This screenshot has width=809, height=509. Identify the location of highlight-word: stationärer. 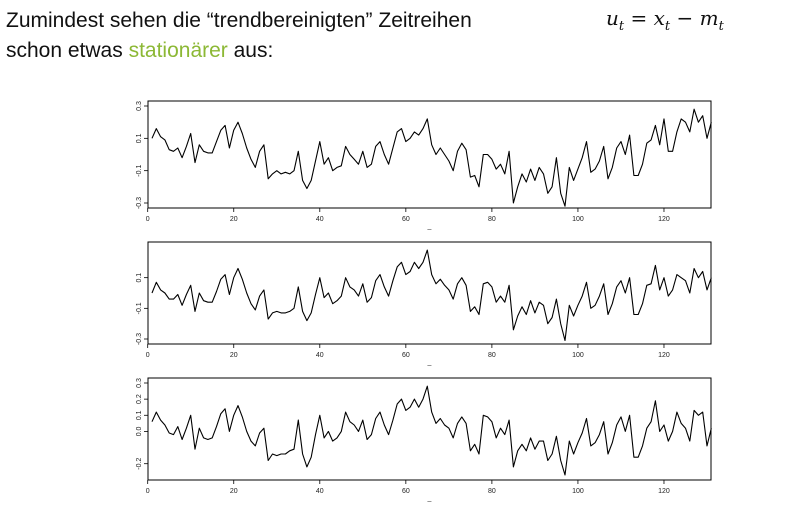
(178, 50).